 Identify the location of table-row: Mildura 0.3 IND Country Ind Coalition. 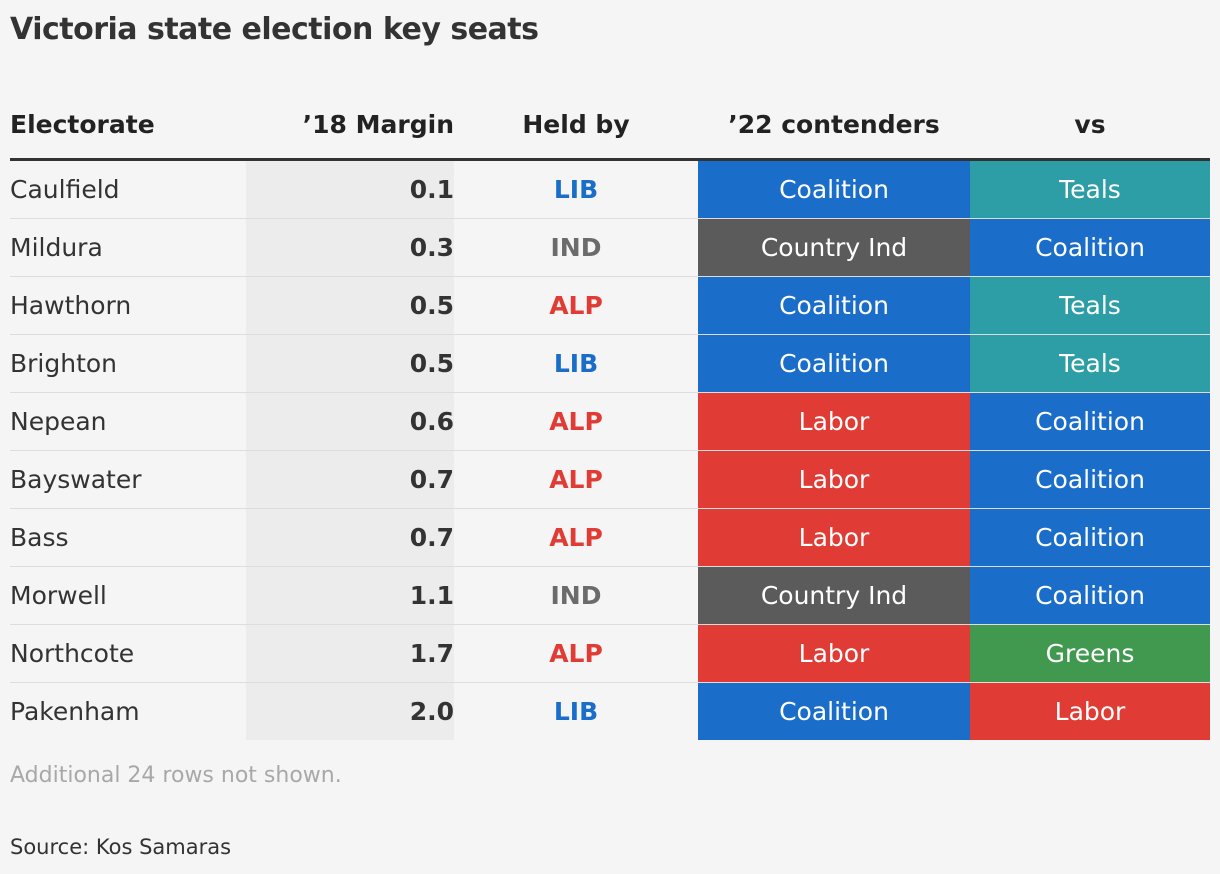
(610, 247).